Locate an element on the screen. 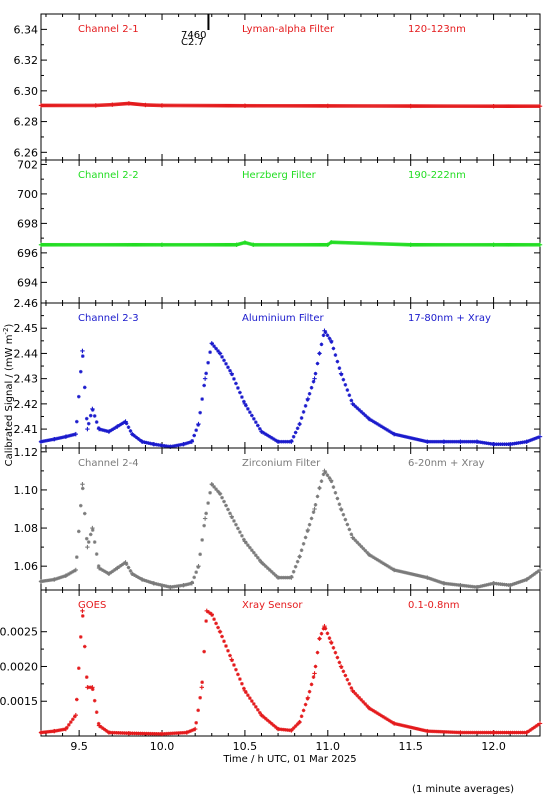 The width and height of the screenshot is (550, 800). channel-name-label: Channel 2-1 is located at coordinates (108, 29).